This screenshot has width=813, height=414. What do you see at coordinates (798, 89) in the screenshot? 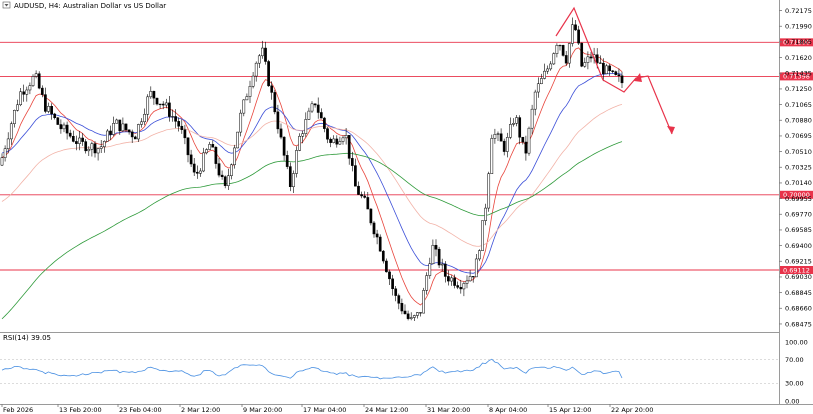
I see `price-tick-label: 0.71250` at bounding box center [798, 89].